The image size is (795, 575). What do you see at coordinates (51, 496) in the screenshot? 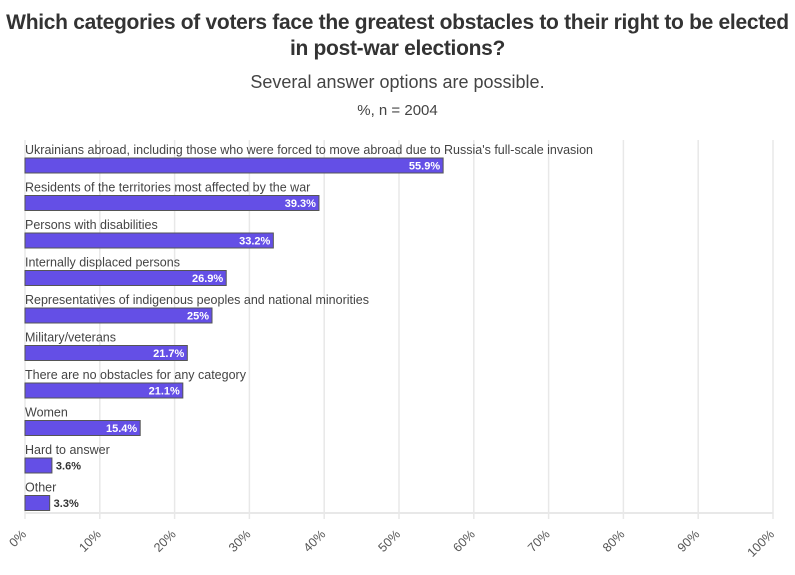
I see `bar-row: Other 3.3%` at bounding box center [51, 496].